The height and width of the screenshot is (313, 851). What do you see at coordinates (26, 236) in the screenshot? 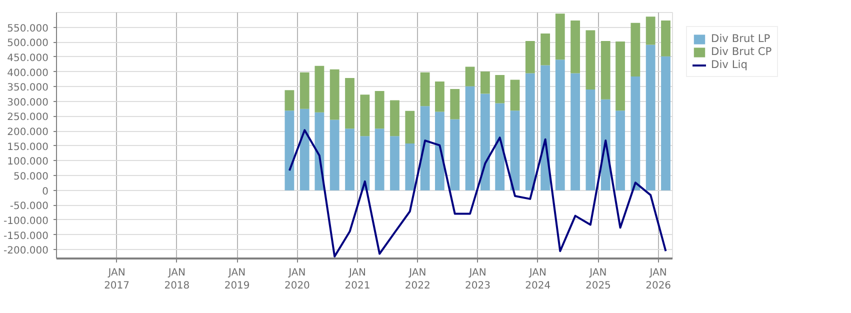
I see `y-tick-label: -150.000` at bounding box center [26, 236].